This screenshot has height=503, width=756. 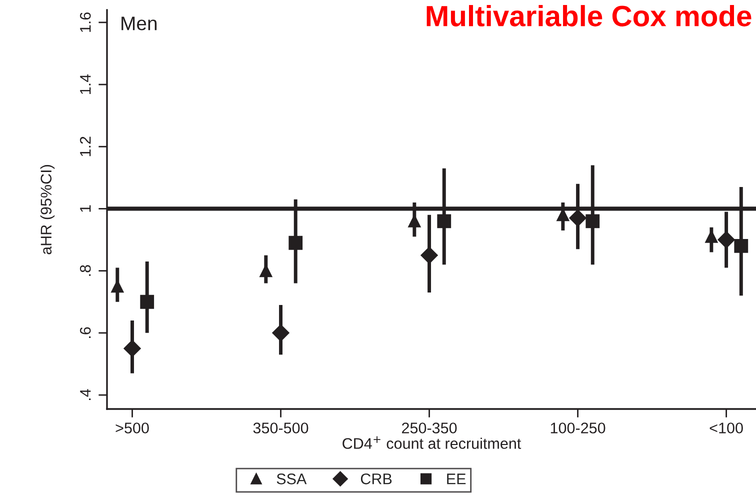 What do you see at coordinates (432, 442) in the screenshot?
I see `x-axis-title: CD4$^{+}$ count at recruitment` at bounding box center [432, 442].